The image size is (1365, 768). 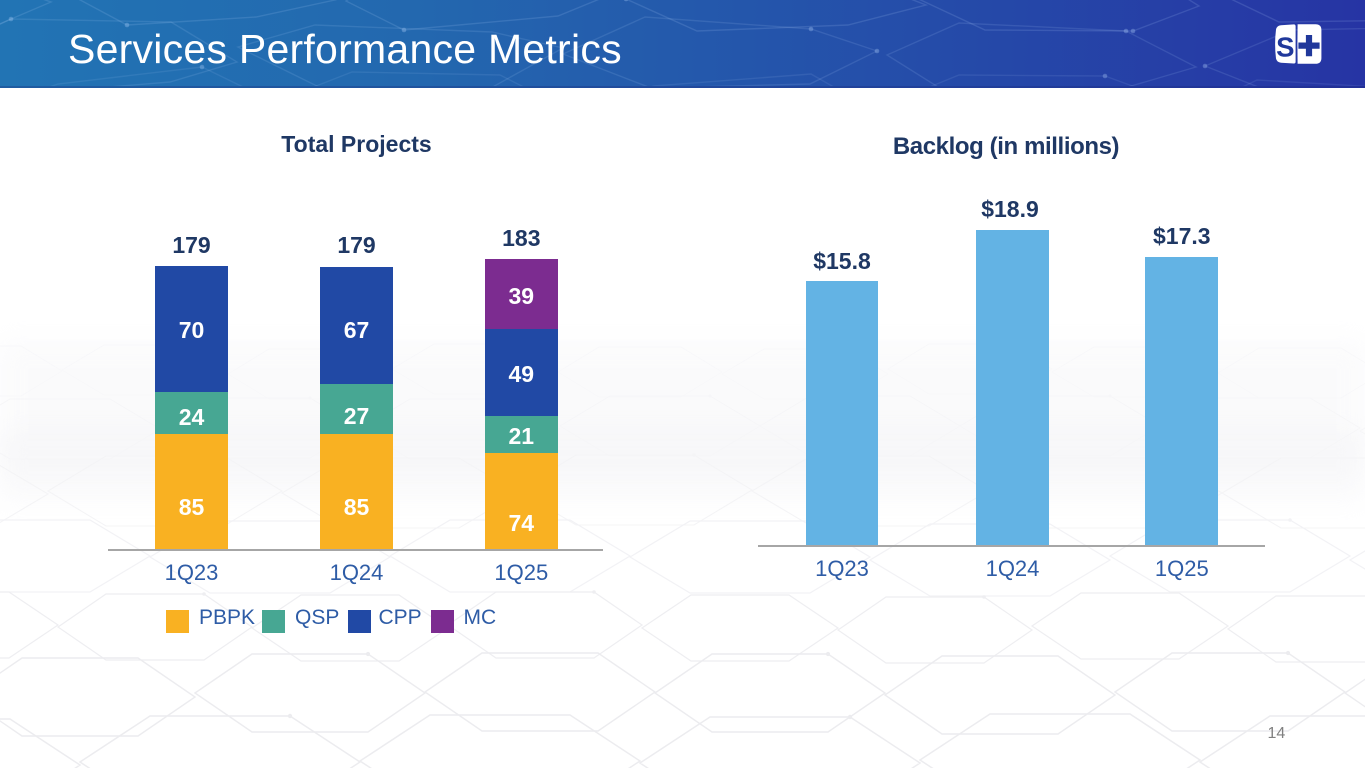 What do you see at coordinates (1285, 46) in the screenshot?
I see `svg-text: S` at bounding box center [1285, 46].